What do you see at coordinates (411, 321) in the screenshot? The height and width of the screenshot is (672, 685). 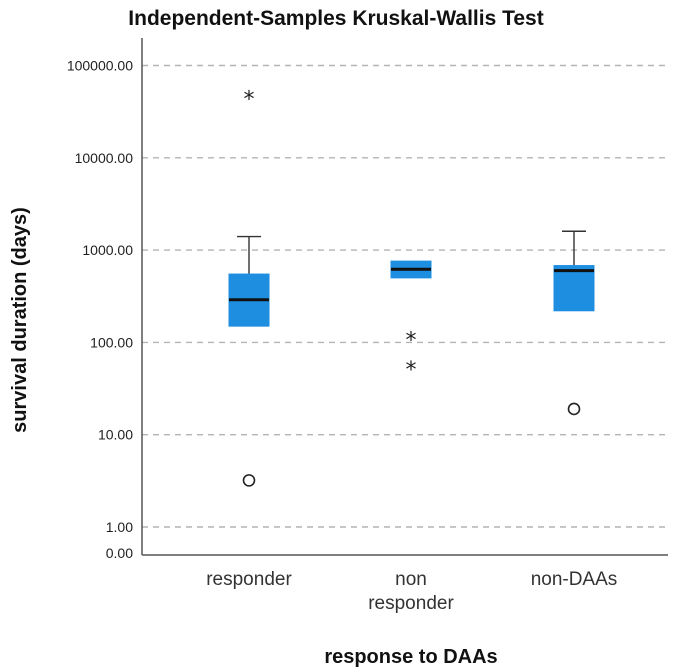 I see `box-group: **` at bounding box center [411, 321].